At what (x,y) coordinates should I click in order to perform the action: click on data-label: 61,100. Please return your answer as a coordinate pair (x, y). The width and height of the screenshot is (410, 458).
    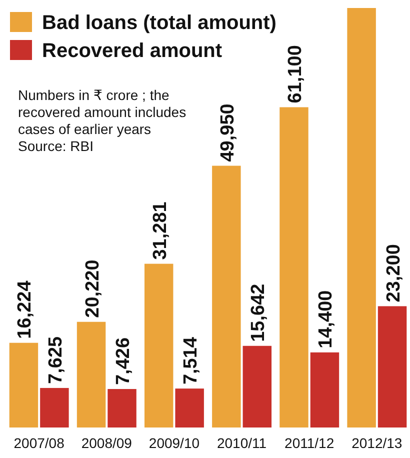
    Looking at the image, I should click on (295, 74).